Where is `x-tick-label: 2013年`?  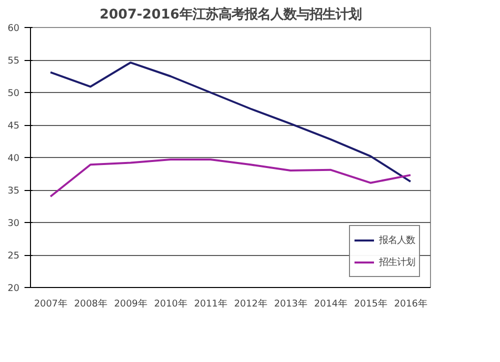
x-tick-label: 2013年 is located at coordinates (290, 304).